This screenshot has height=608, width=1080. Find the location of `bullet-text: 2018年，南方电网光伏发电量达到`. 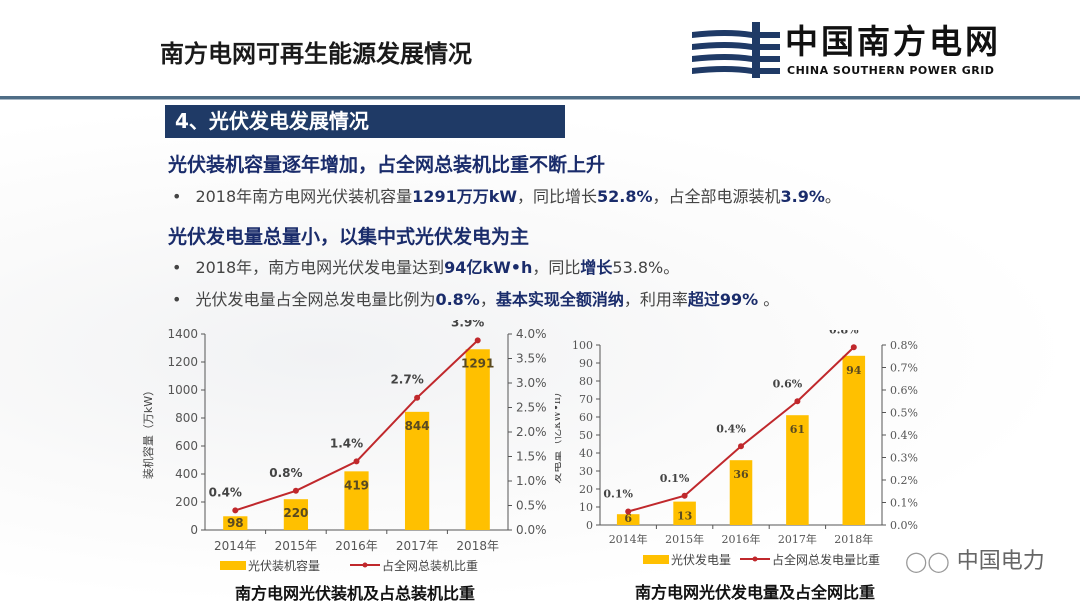

bullet-text: 2018年，南方电网光伏发电量达到 is located at coordinates (320, 267).